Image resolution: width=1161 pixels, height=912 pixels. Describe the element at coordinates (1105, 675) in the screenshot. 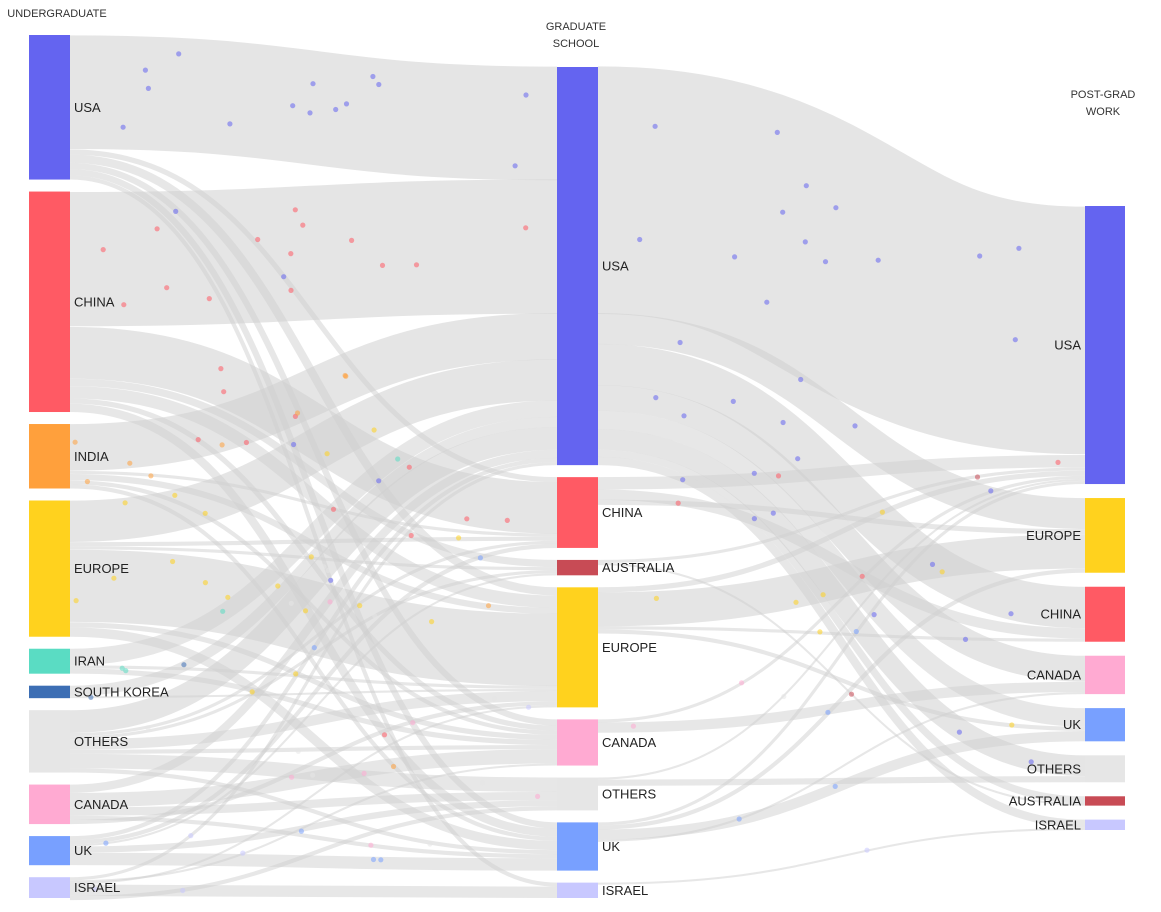

I see `node-work-canada` at that location.